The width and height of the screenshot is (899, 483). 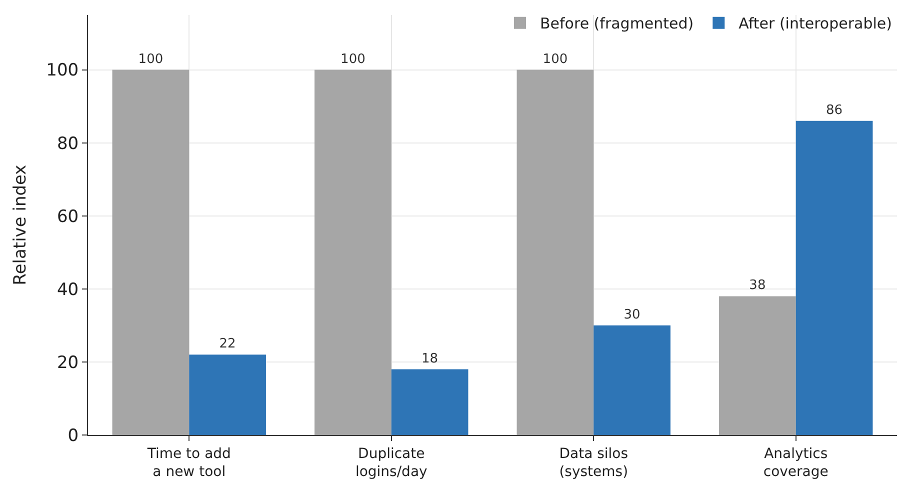 I want to click on y-tick-label: 100, so click(x=62, y=70).